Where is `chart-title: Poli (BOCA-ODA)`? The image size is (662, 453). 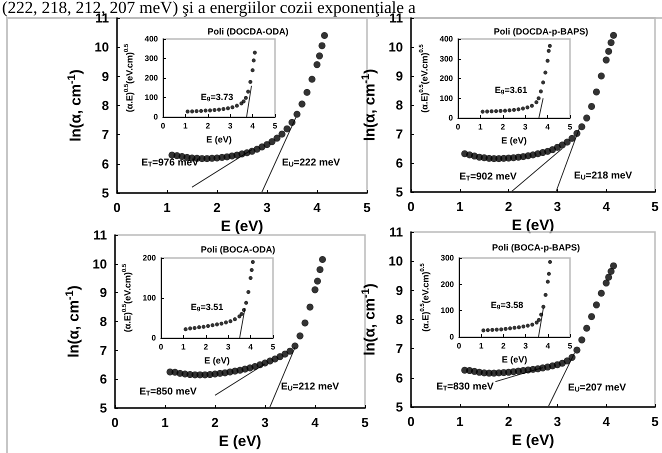
chart-title: Poli (BOCA-ODA) is located at coordinates (238, 249).